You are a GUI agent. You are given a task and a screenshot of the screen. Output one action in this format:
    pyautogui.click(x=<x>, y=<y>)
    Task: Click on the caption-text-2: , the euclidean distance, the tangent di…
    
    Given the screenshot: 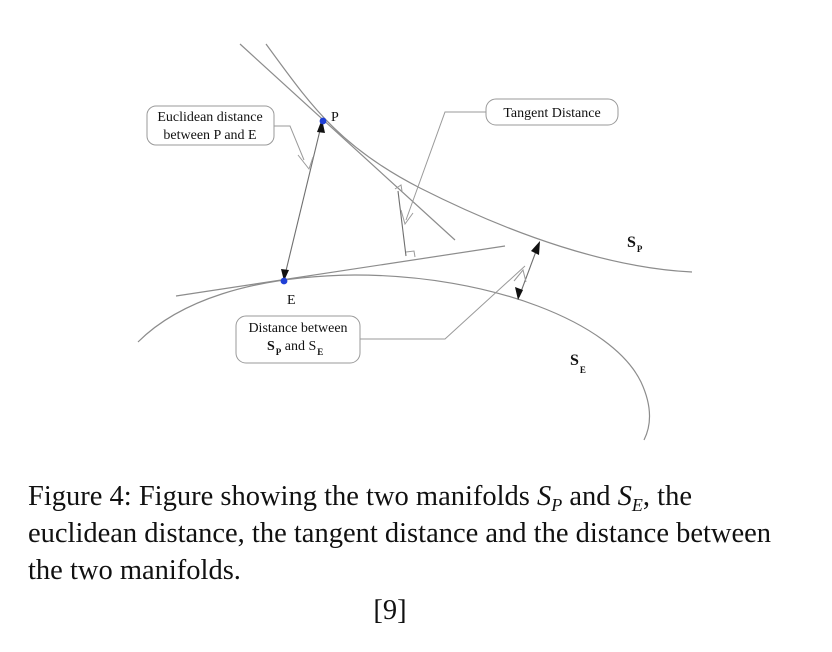 What is the action you would take?
    pyautogui.click(x=400, y=533)
    